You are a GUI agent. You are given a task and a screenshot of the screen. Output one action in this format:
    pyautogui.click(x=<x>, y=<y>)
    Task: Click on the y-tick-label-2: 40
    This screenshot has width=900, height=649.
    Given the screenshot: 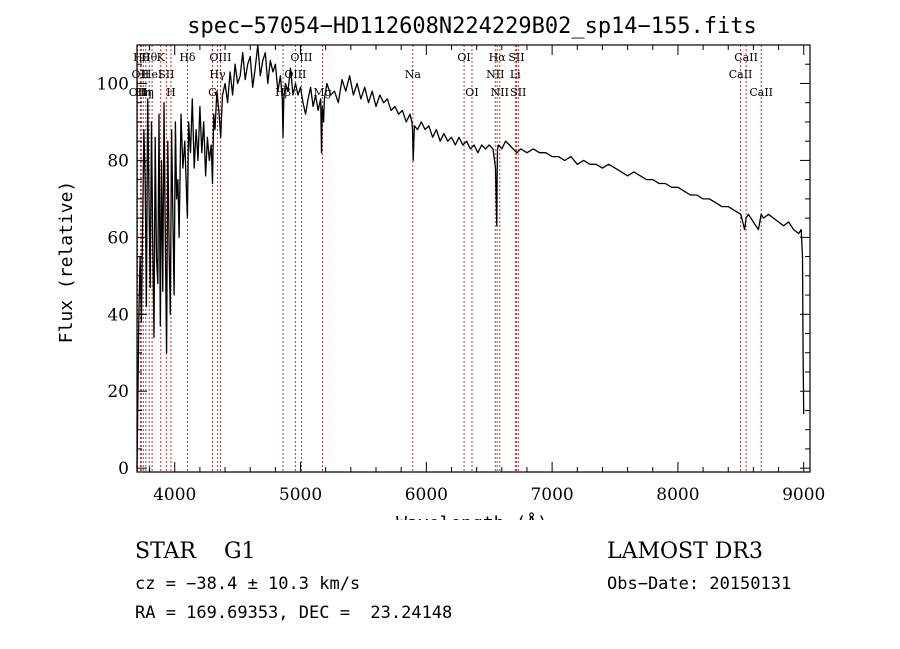 What is the action you would take?
    pyautogui.click(x=118, y=315)
    